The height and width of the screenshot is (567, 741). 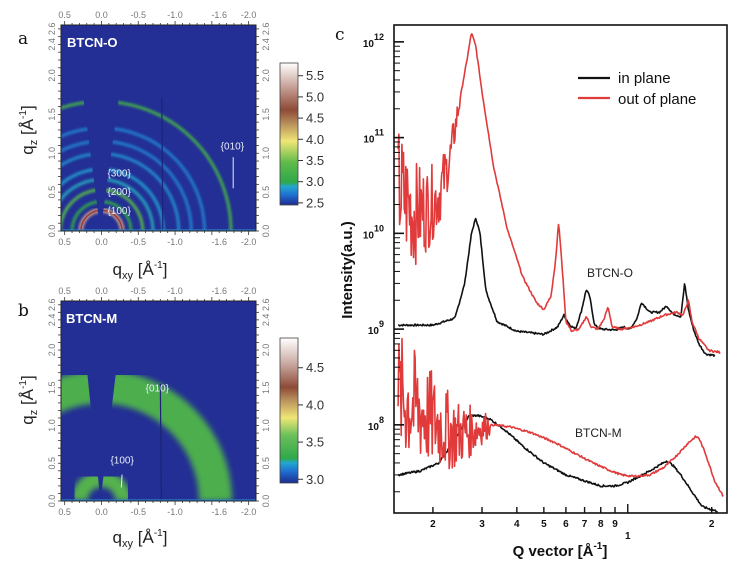 What do you see at coordinates (119, 192) in the screenshot?
I see `reflection-label: {200}` at bounding box center [119, 192].